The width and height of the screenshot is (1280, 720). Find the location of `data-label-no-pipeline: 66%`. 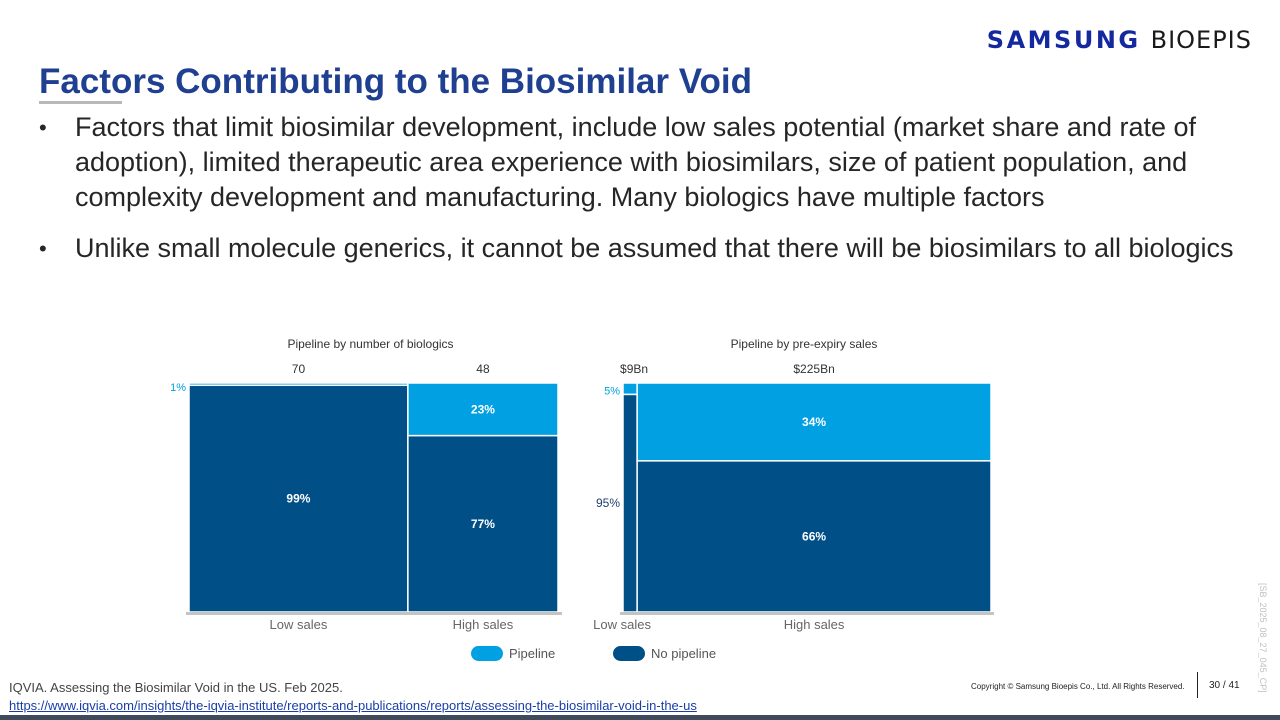

data-label-no-pipeline: 66% is located at coordinates (814, 536).